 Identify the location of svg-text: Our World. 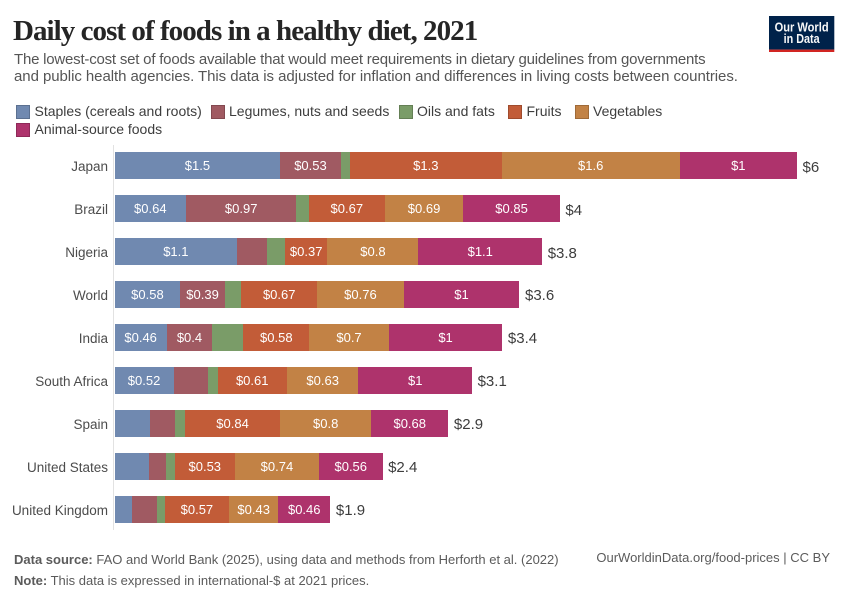
(802, 26).